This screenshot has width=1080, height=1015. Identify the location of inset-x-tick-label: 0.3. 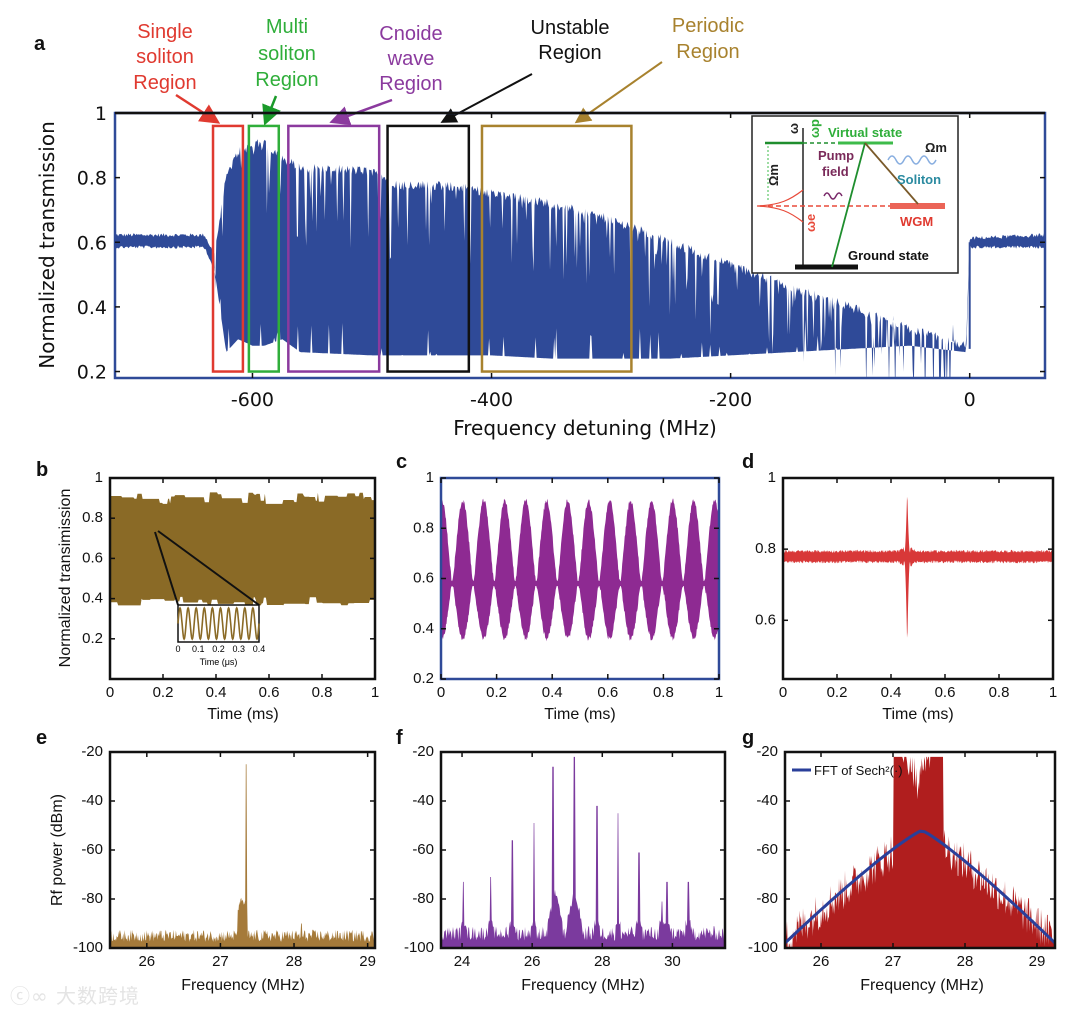
(238, 649).